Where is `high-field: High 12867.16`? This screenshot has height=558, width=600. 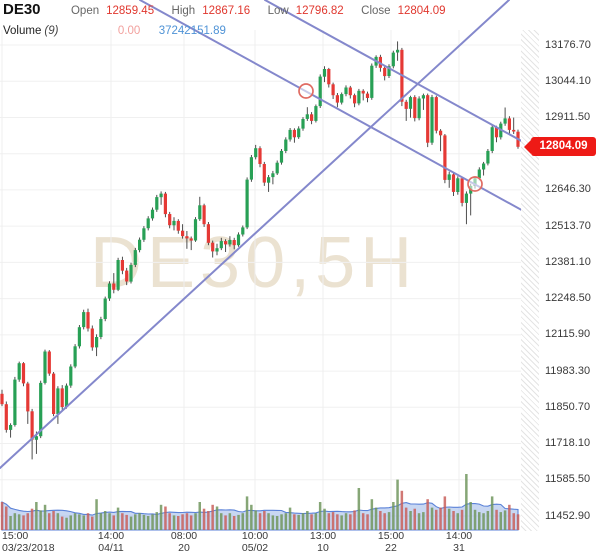 high-field: High 12867.16 is located at coordinates (213, 9).